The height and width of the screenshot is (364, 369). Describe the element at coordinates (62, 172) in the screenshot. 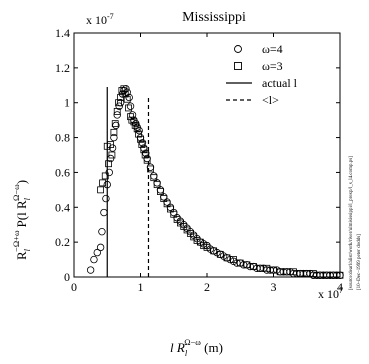

I see `y-tick-label: 0.6` at that location.